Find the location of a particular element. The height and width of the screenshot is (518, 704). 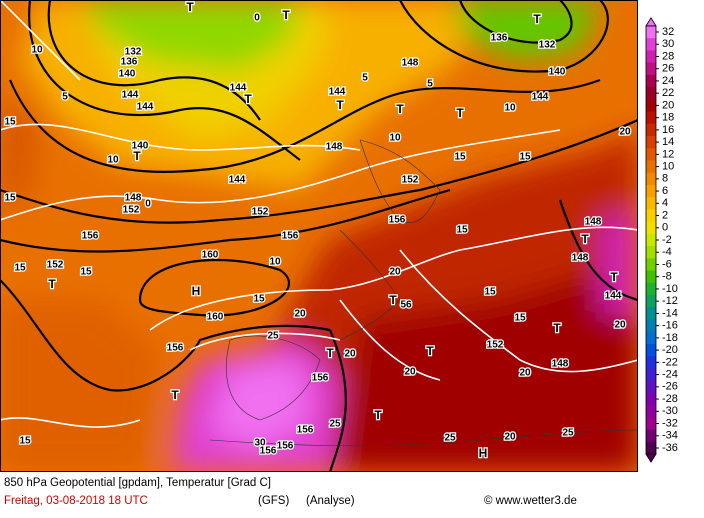

contour-label: 144 is located at coordinates (337, 92).